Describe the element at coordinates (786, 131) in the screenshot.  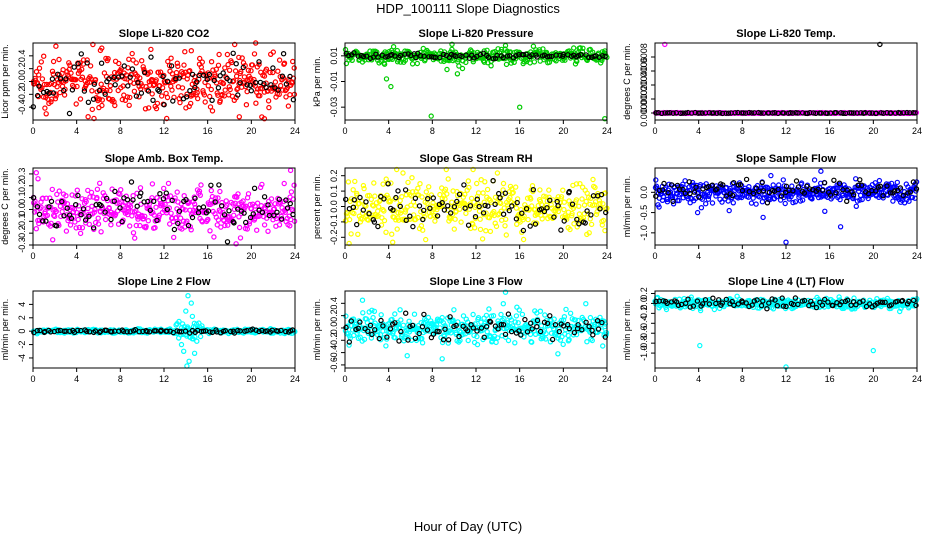
I see `x-tick-label: 12` at that location.